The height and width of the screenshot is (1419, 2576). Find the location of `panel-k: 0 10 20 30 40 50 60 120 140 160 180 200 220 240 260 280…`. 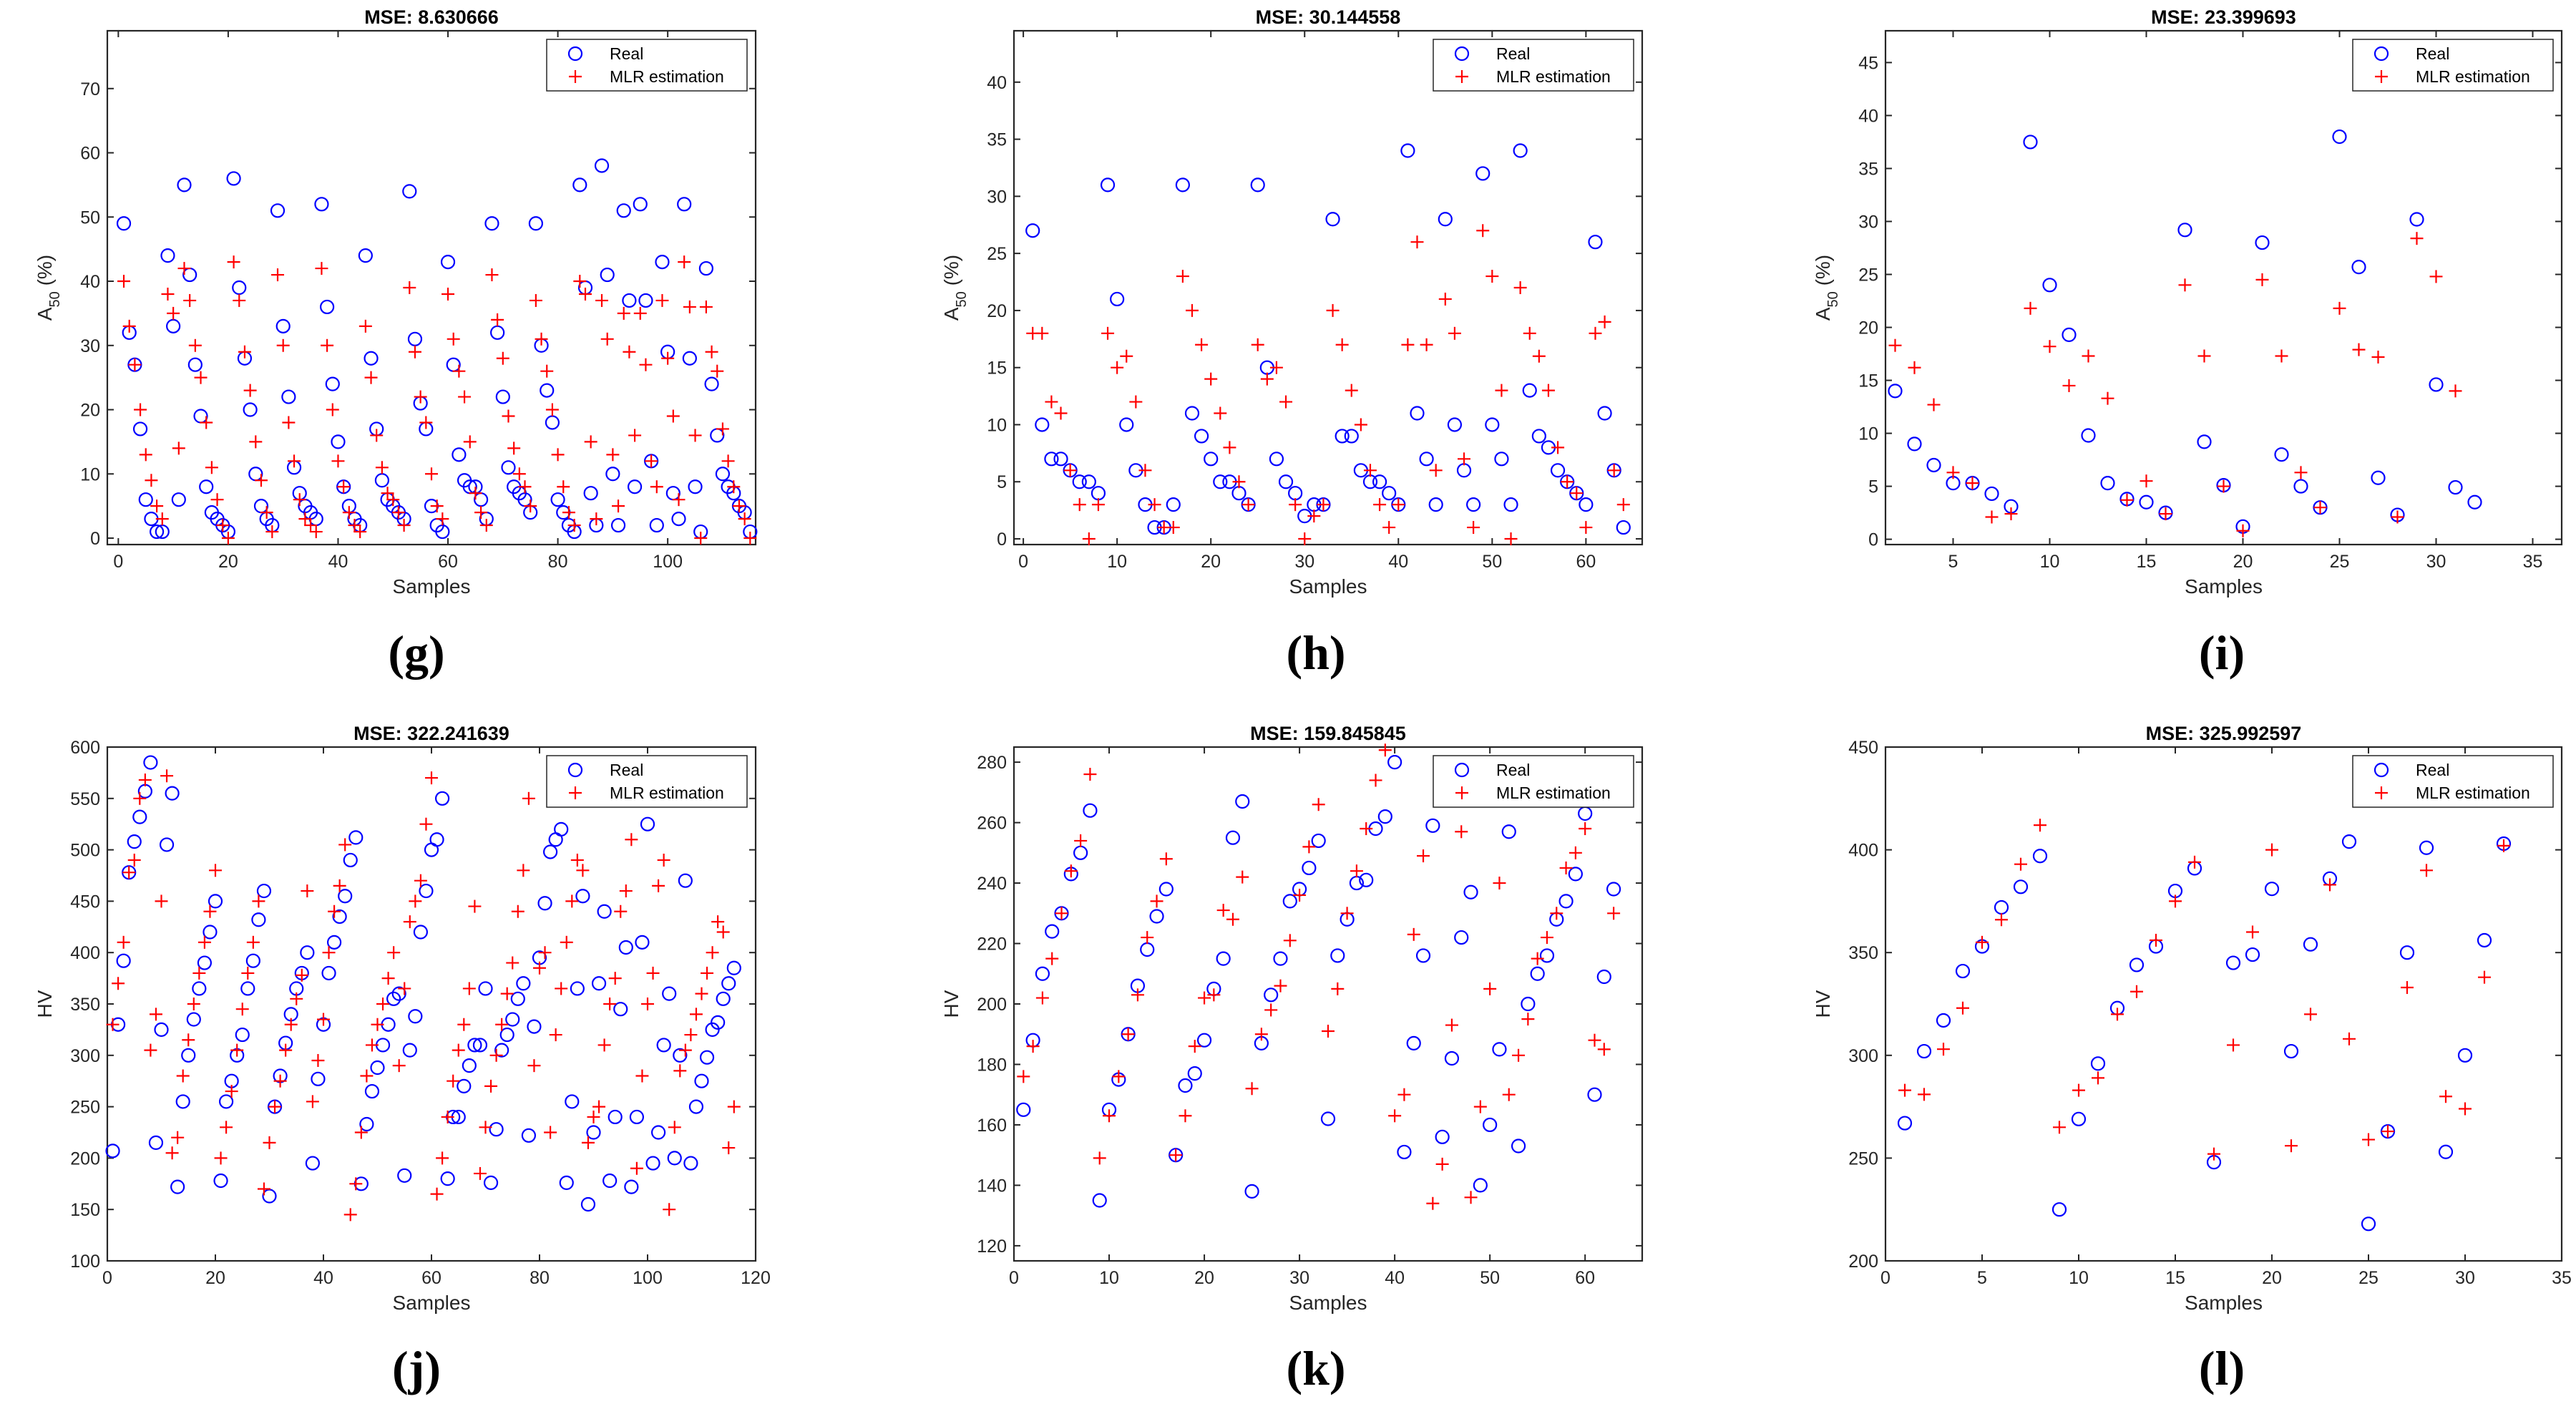

panel-k: 0 10 20 30 40 50 60 120 140 160 180 200 220 240 260 280… is located at coordinates (1292, 1059).